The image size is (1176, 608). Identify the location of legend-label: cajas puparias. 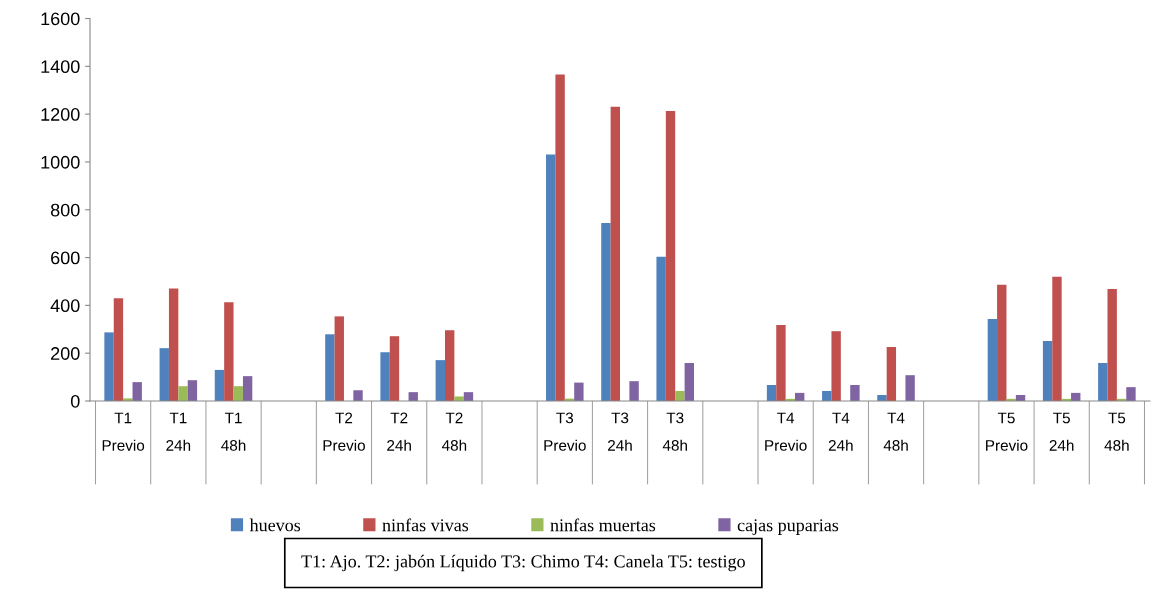
(788, 527).